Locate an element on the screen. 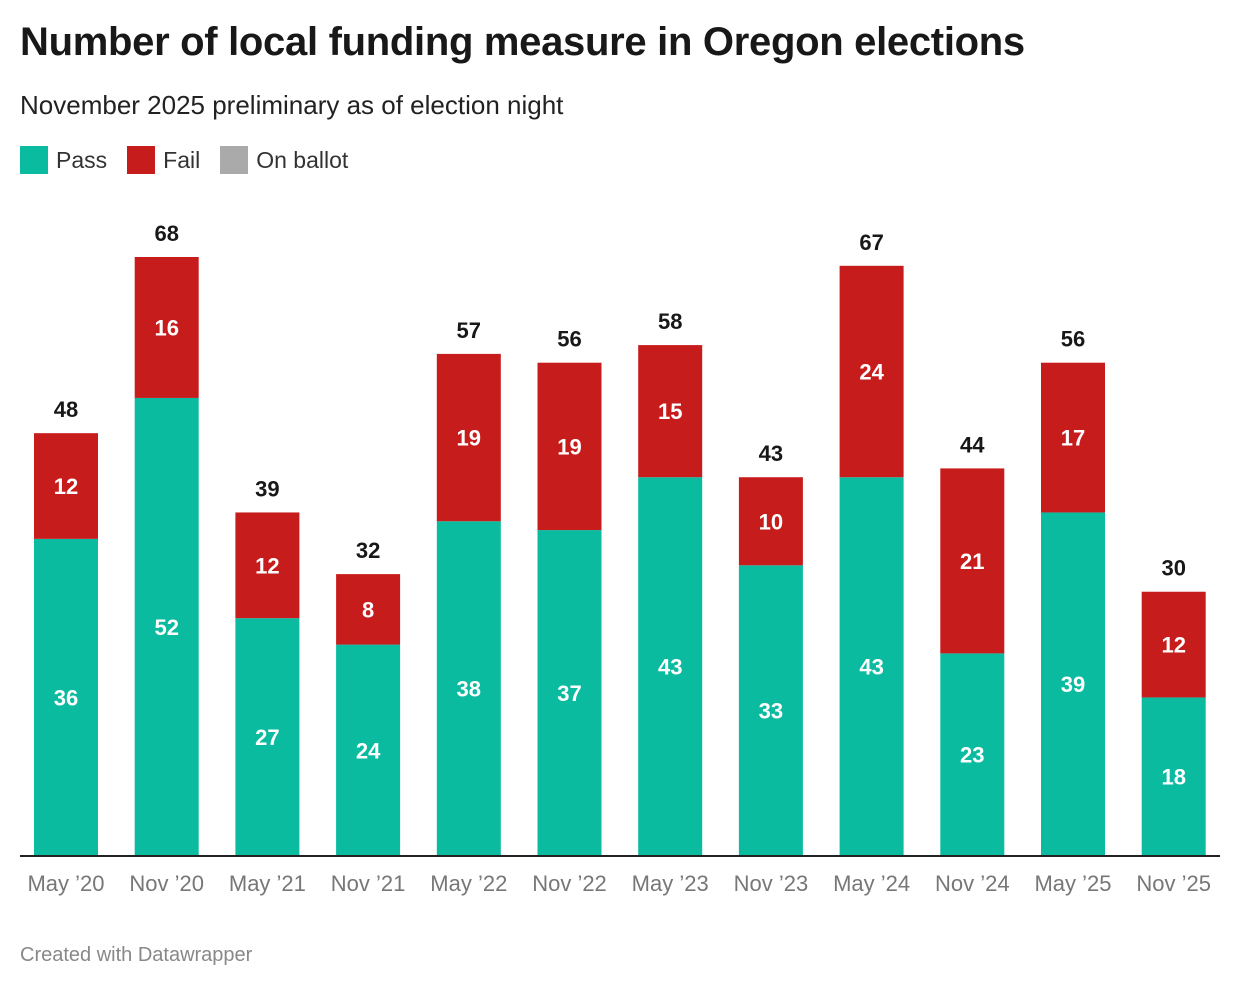  segment-label: 38 is located at coordinates (469, 689).